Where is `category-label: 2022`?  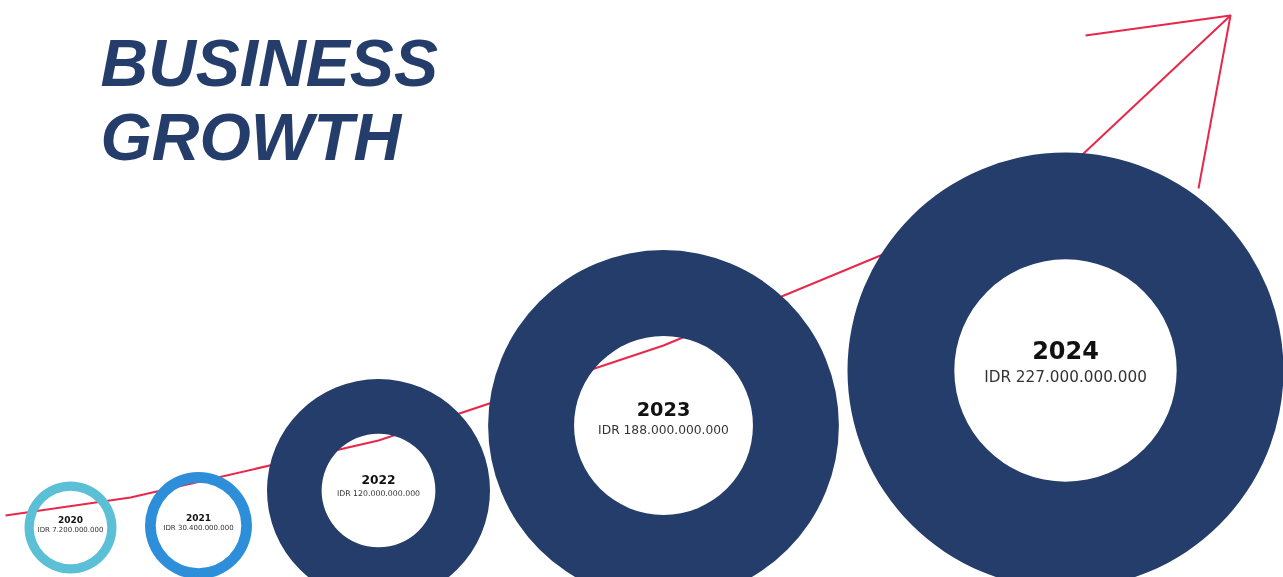 category-label: 2022 is located at coordinates (378, 480).